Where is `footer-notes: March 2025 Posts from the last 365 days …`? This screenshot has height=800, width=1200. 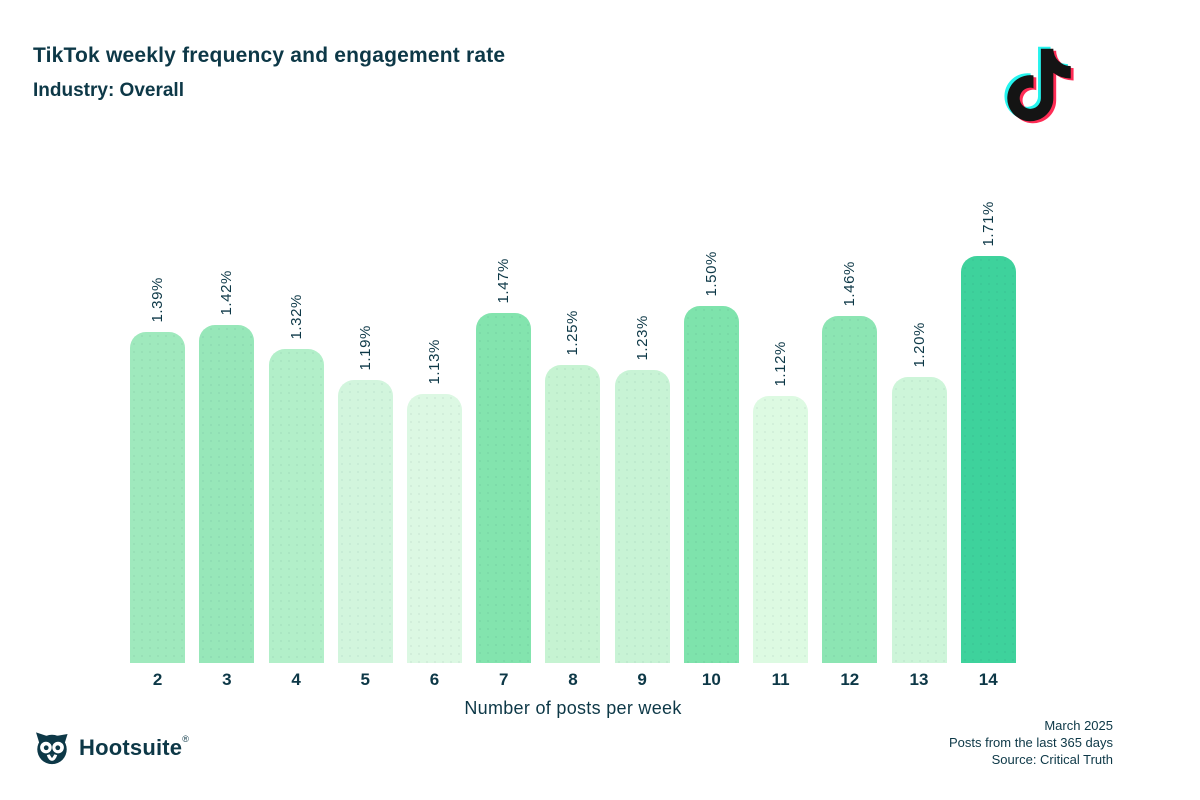
footer-notes: March 2025 Posts from the last 365 days … is located at coordinates (1031, 742).